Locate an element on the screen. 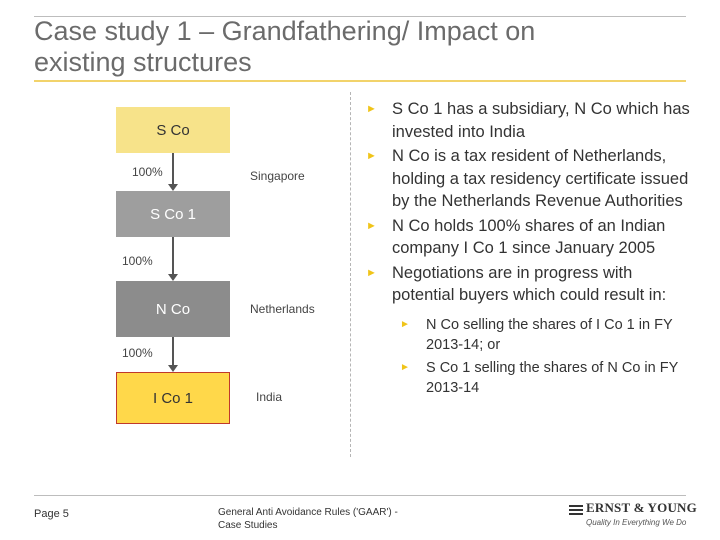  entity-box-s-co: S Co is located at coordinates (173, 130).